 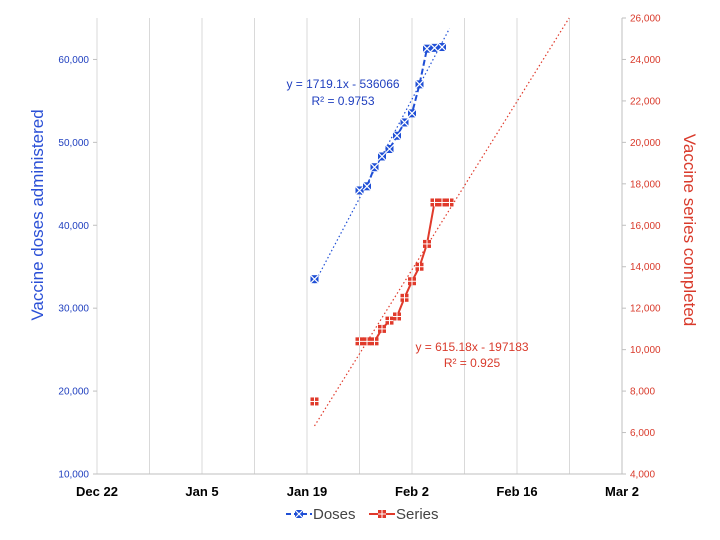 What do you see at coordinates (73, 475) in the screenshot?
I see `y-left-tick-label: 10,000` at bounding box center [73, 475].